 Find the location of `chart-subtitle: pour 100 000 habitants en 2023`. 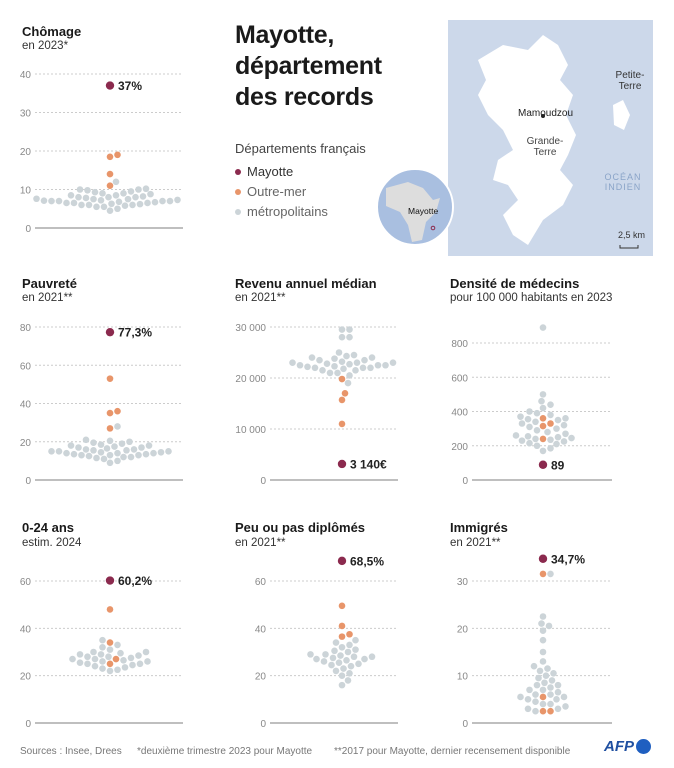

chart-subtitle: pour 100 000 habitants en 2023 is located at coordinates (531, 298).